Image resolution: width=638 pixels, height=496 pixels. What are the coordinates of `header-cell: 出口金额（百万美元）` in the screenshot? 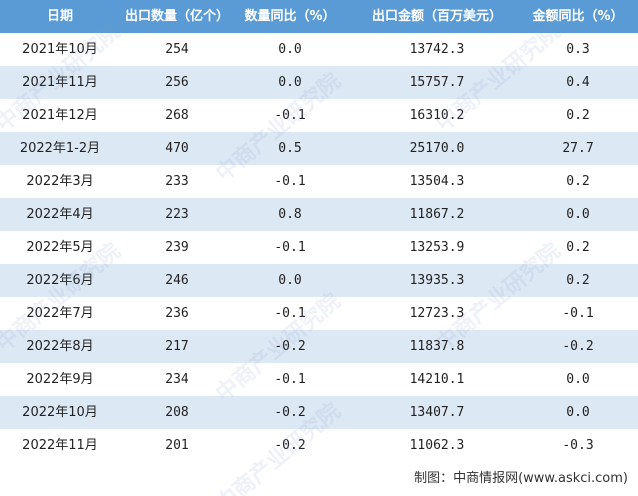 It's located at (436, 16).